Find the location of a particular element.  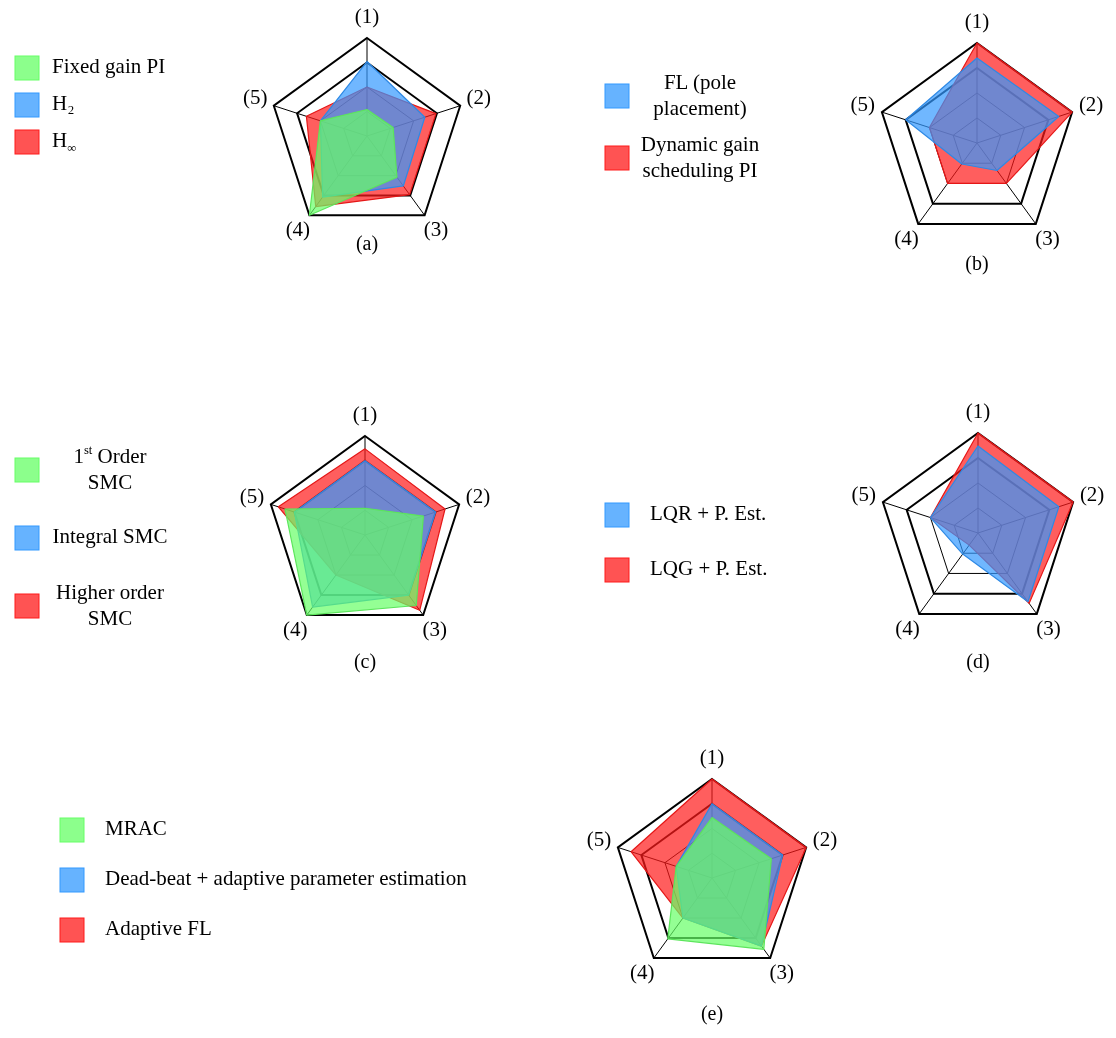

legend-label: 1$^{st}$ Order SMC is located at coordinates (110, 468).